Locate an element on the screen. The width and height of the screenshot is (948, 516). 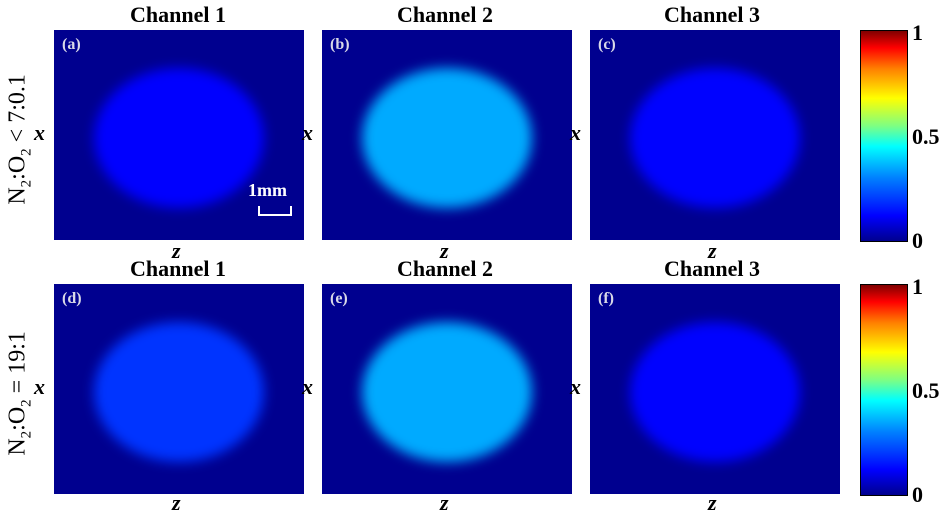
scale-bar-label: 1mm is located at coordinates (267, 190).